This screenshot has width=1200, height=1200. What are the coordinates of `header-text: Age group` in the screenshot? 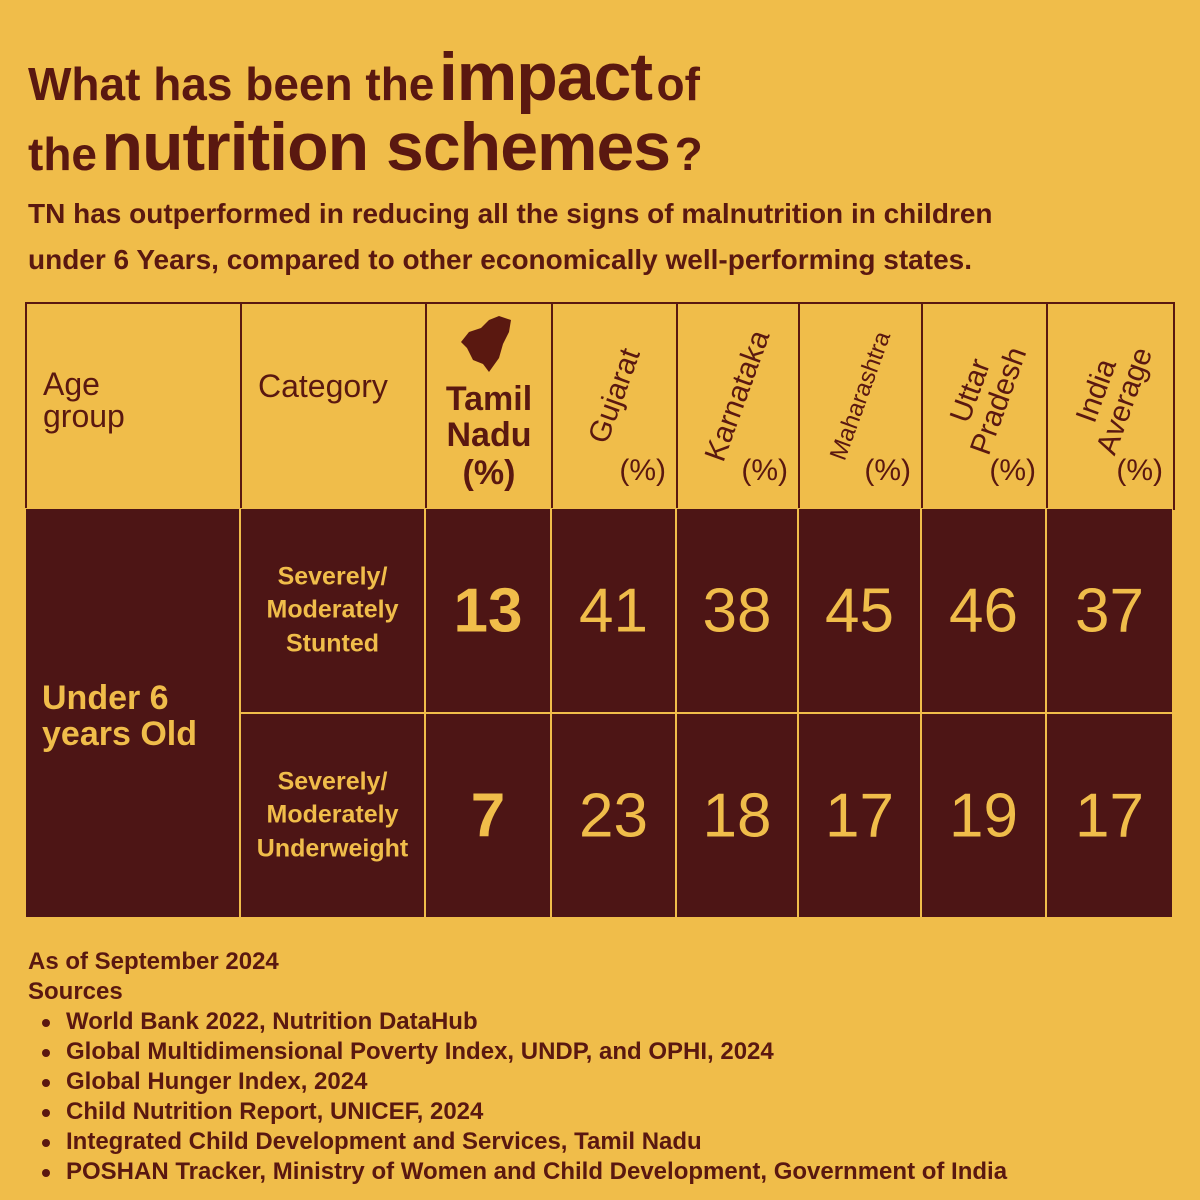 It's located at (84, 400).